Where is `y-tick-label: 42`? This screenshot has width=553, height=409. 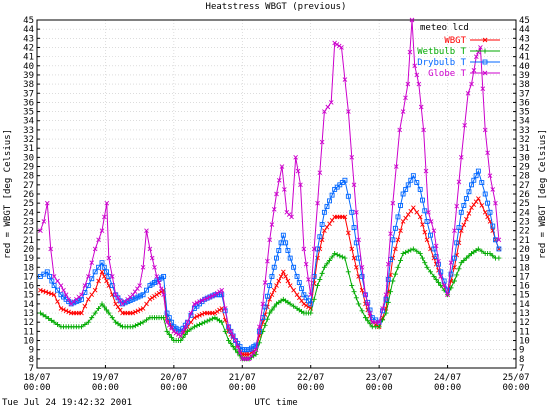
y-tick-label: 42 is located at coordinates (524, 48).